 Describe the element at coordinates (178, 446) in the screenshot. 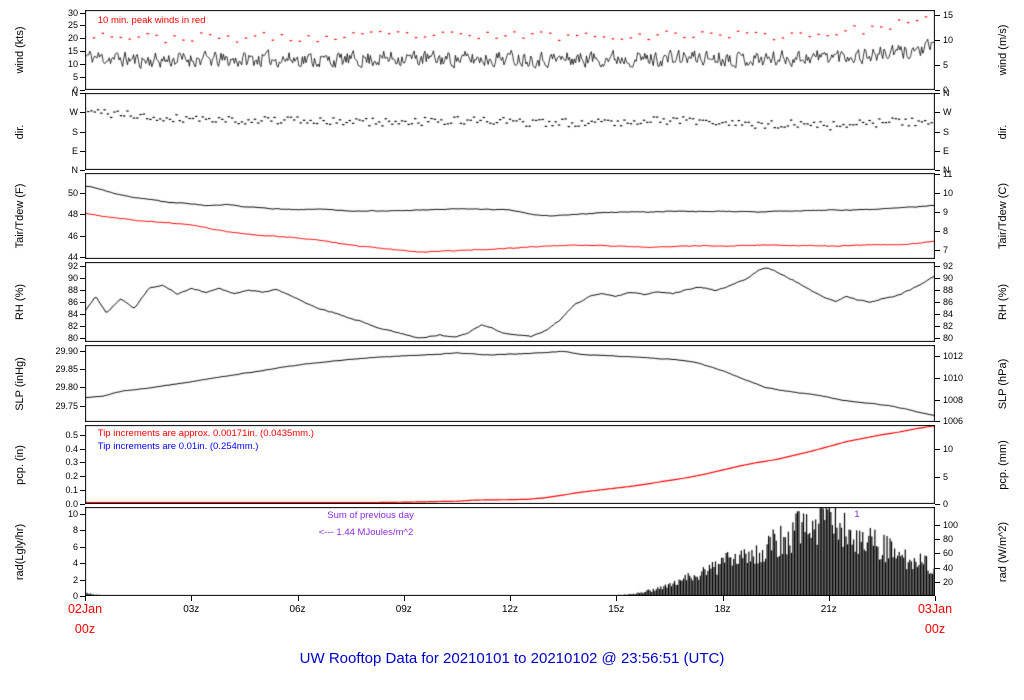

I see `pcp-annotation-1: Tip increments are 0.01in. (0.254mm.)` at that location.